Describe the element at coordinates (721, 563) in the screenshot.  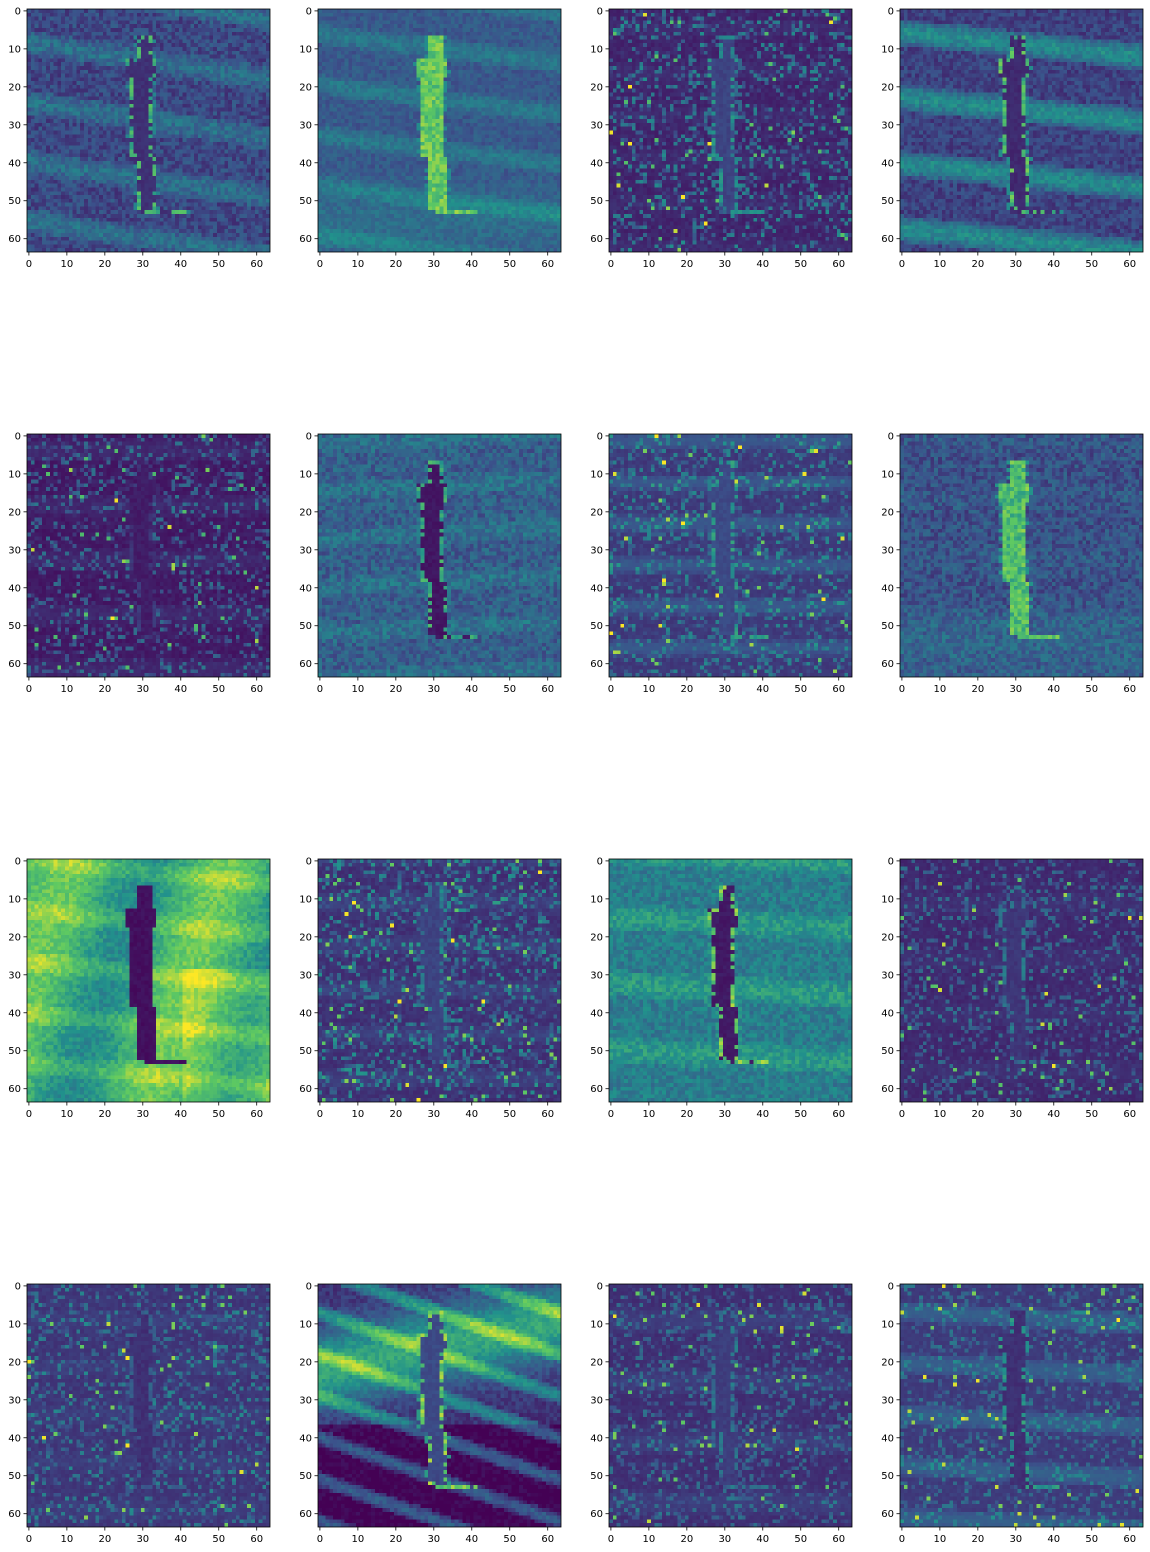
I see `feature-map-panel-7: 0 10 20 30 40 50 60 0 10 20 30 40 50 60` at that location.